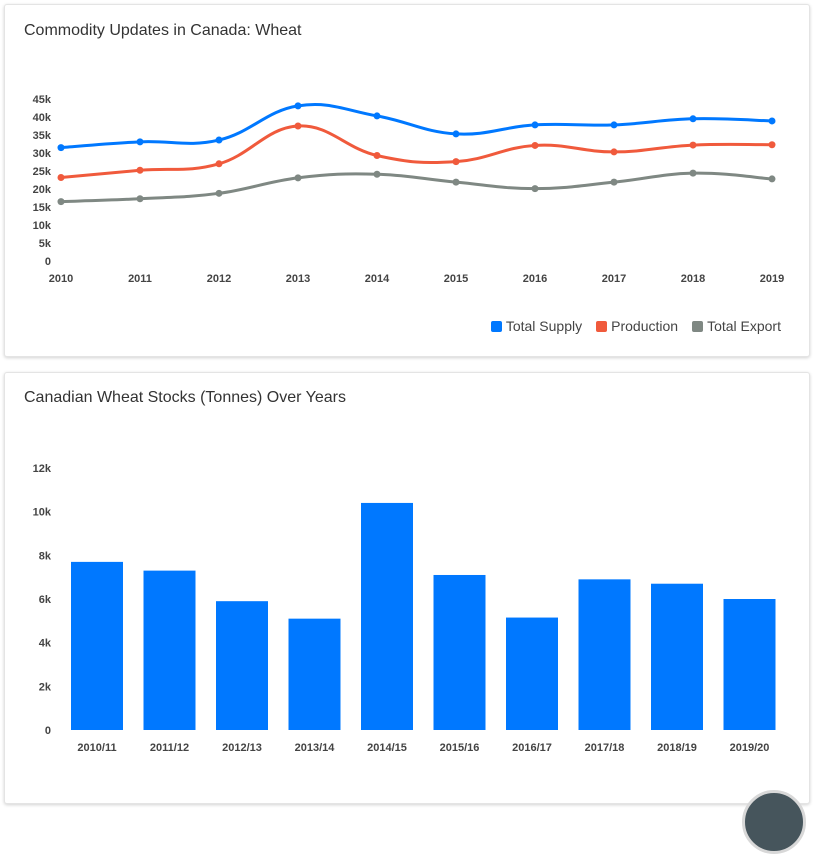 Image resolution: width=813 pixels, height=854 pixels. Describe the element at coordinates (298, 279) in the screenshot. I see `x-tick-label: 2013` at that location.